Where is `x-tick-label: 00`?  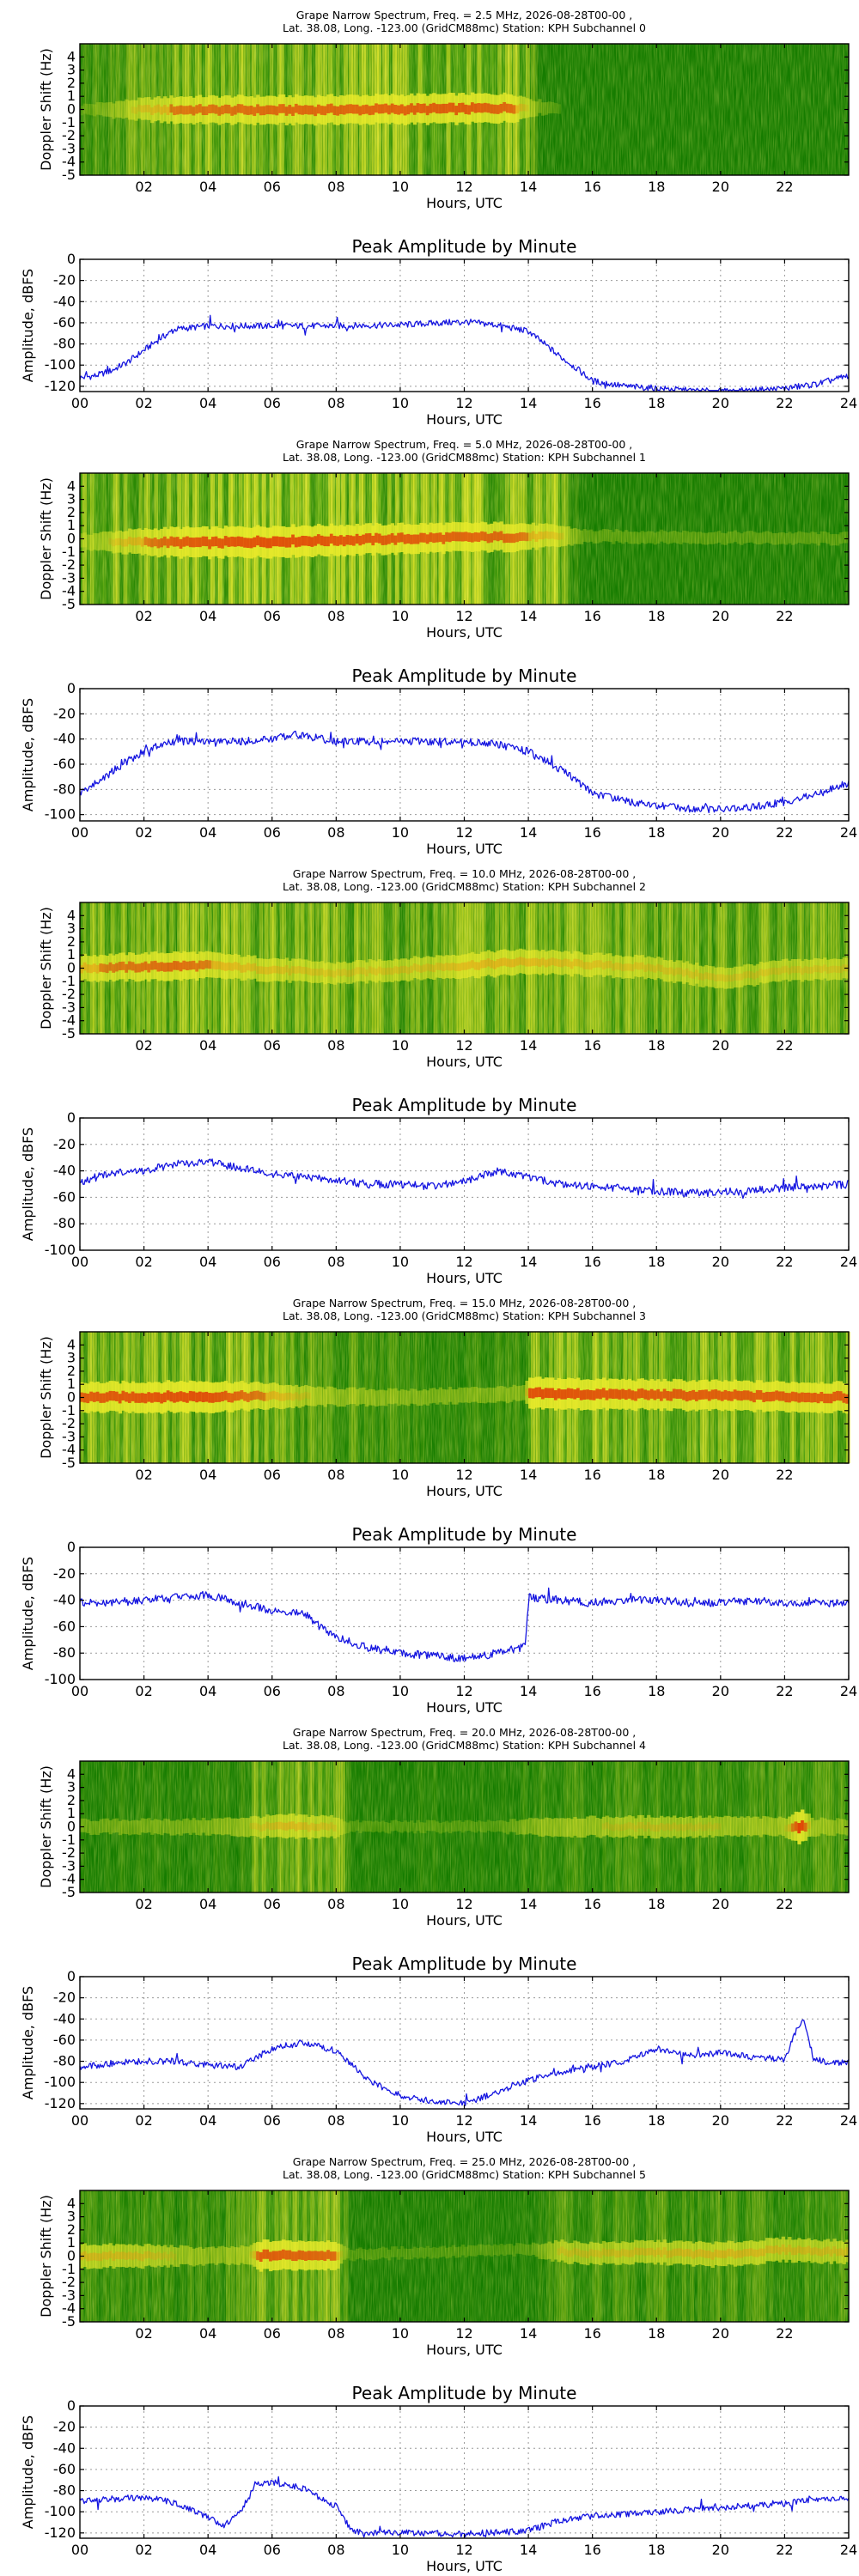
x-tick-label: 00 is located at coordinates (79, 1691).